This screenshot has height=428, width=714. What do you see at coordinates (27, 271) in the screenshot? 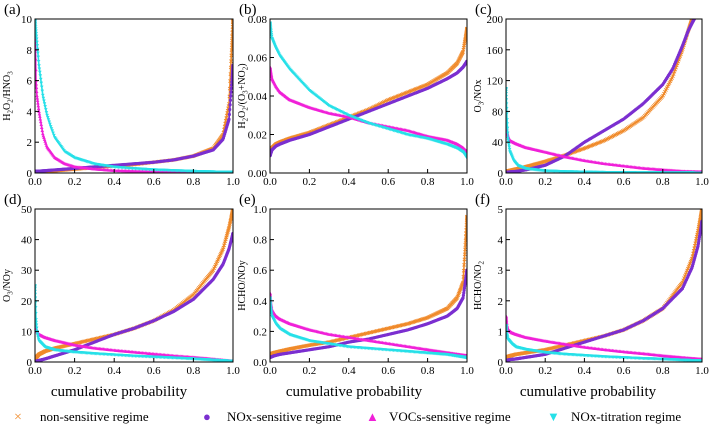
I see `y-tick-label: 30` at bounding box center [27, 271].